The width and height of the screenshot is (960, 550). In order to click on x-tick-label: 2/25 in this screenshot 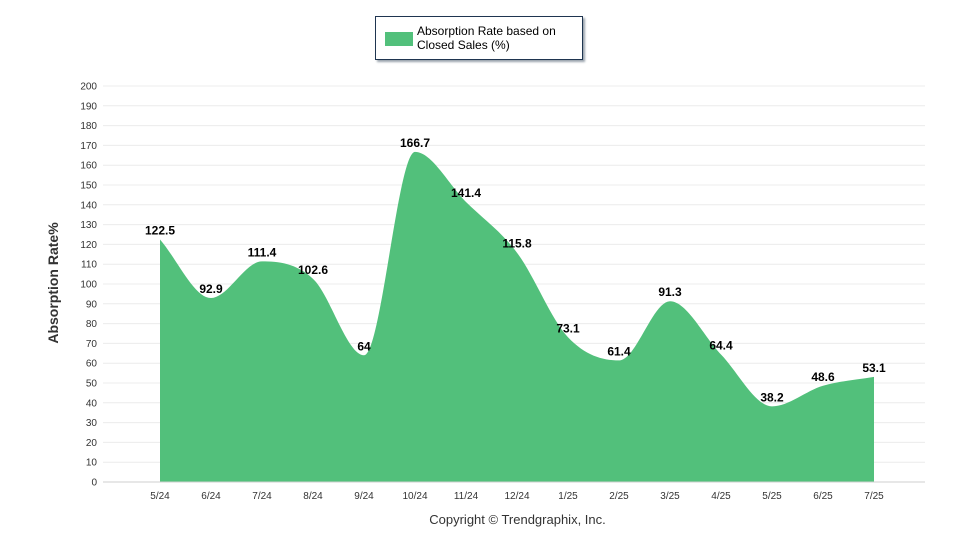, I will do `click(619, 496)`.